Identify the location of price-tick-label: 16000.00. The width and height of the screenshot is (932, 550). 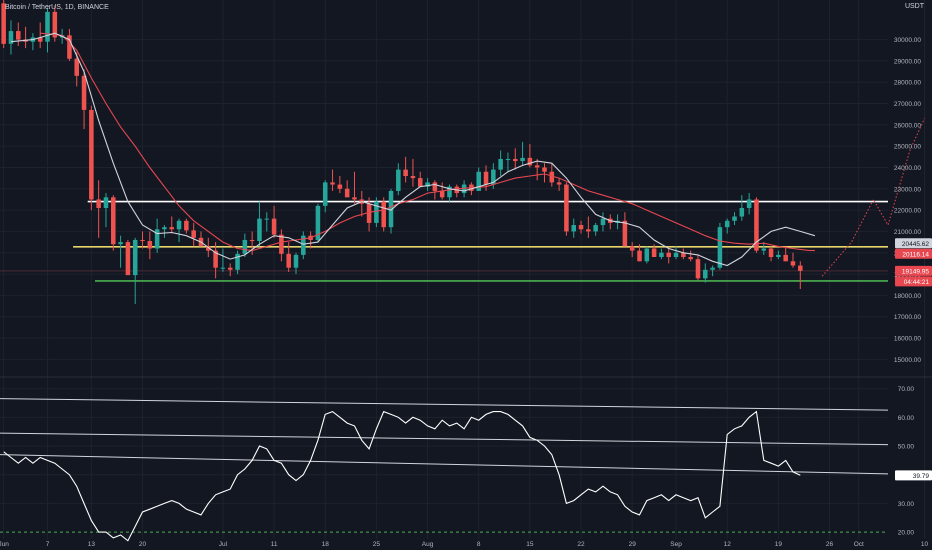
(907, 339).